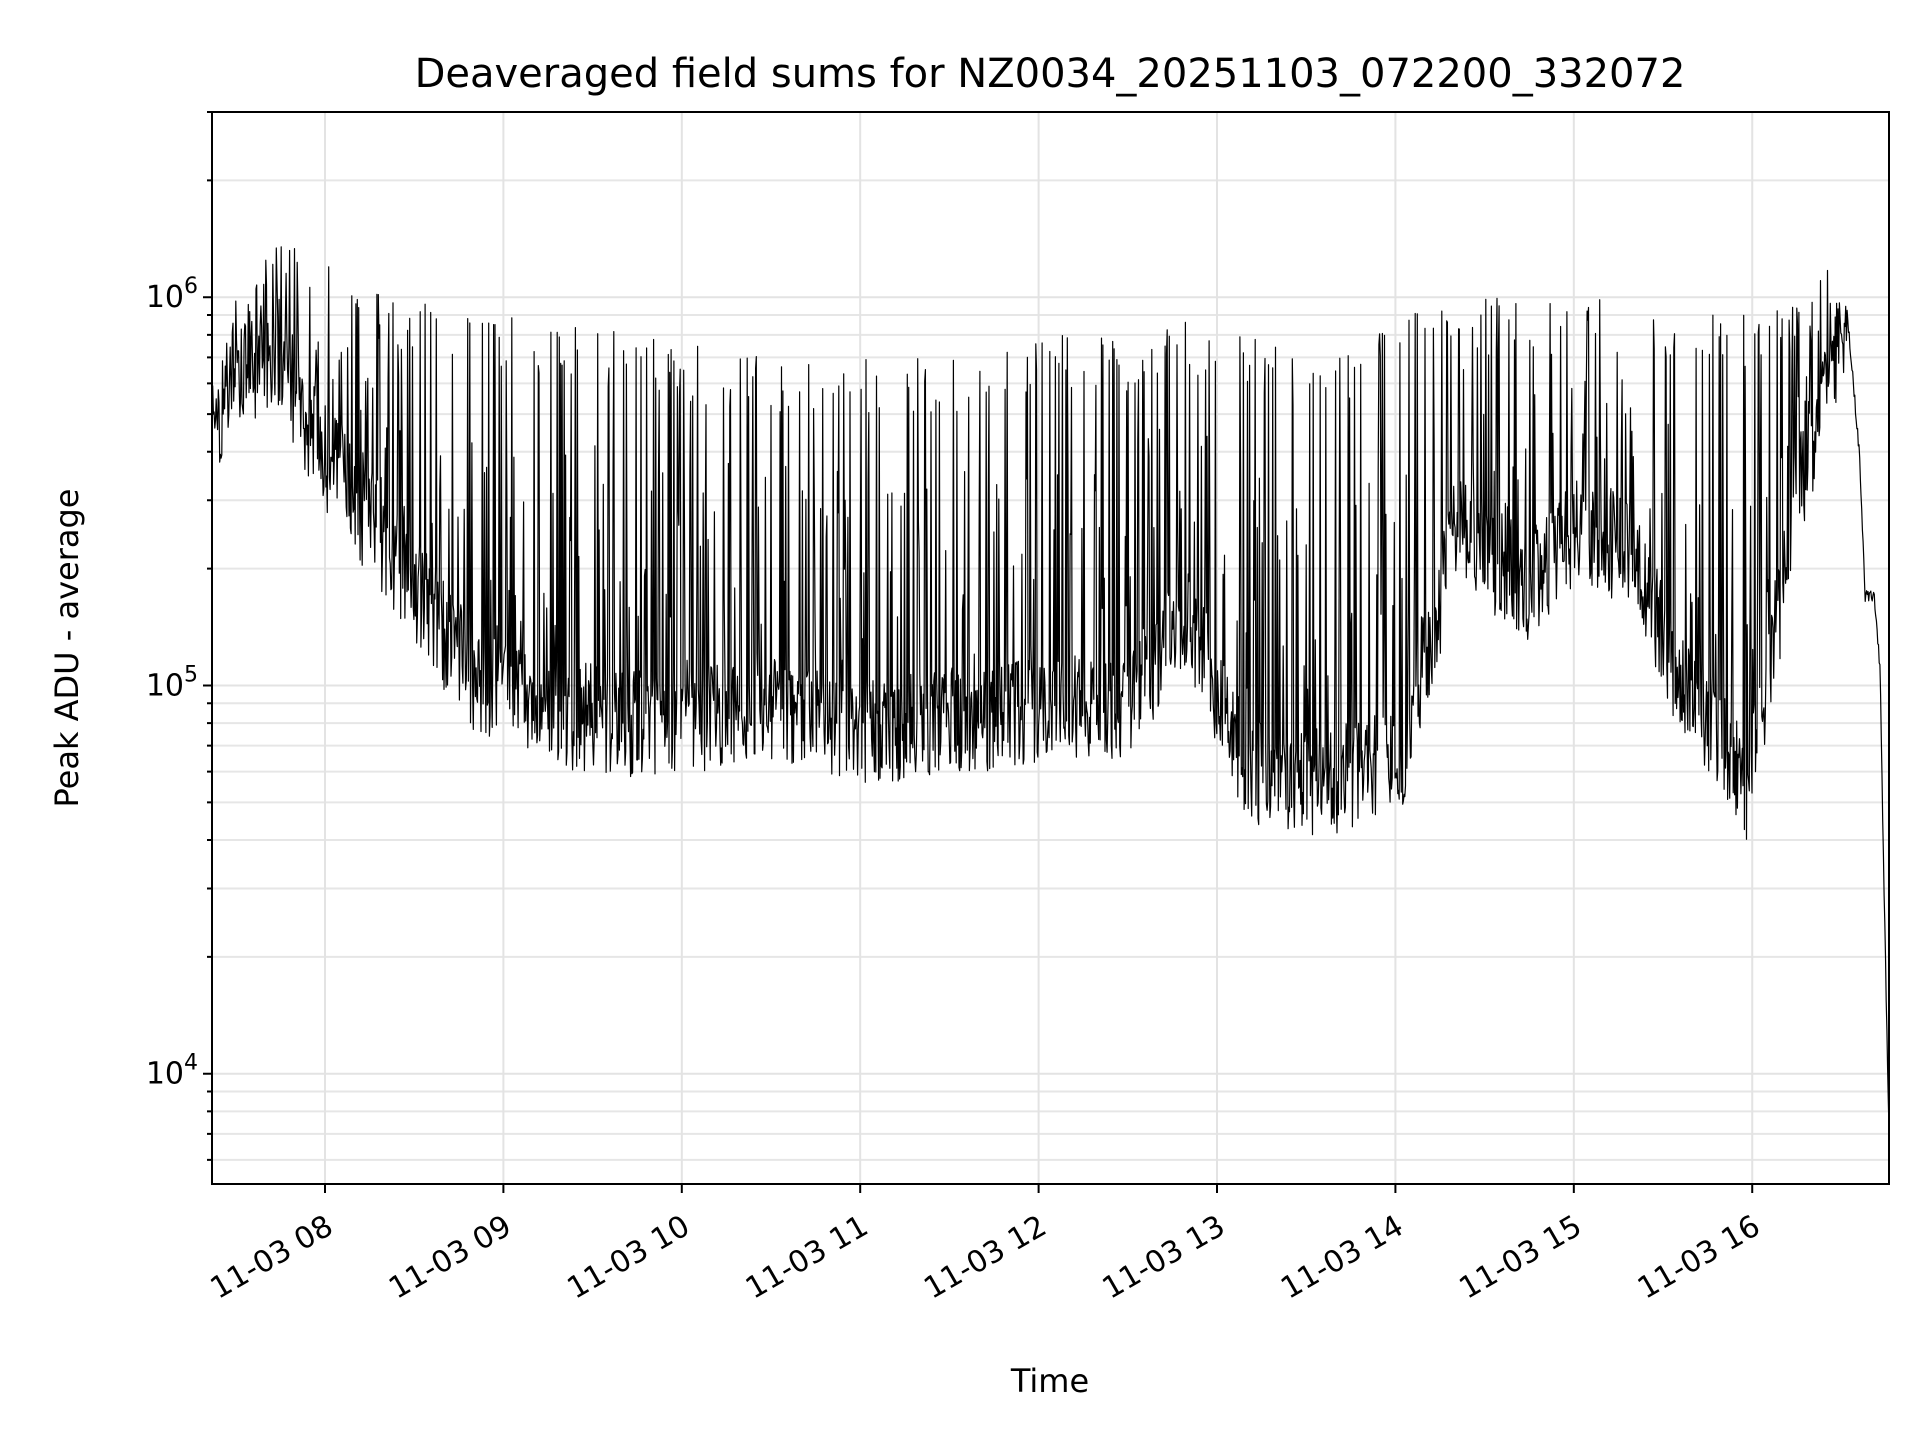 The image size is (1920, 1440). What do you see at coordinates (172, 294) in the screenshot?
I see `y-tick-label: 10⁶` at bounding box center [172, 294].